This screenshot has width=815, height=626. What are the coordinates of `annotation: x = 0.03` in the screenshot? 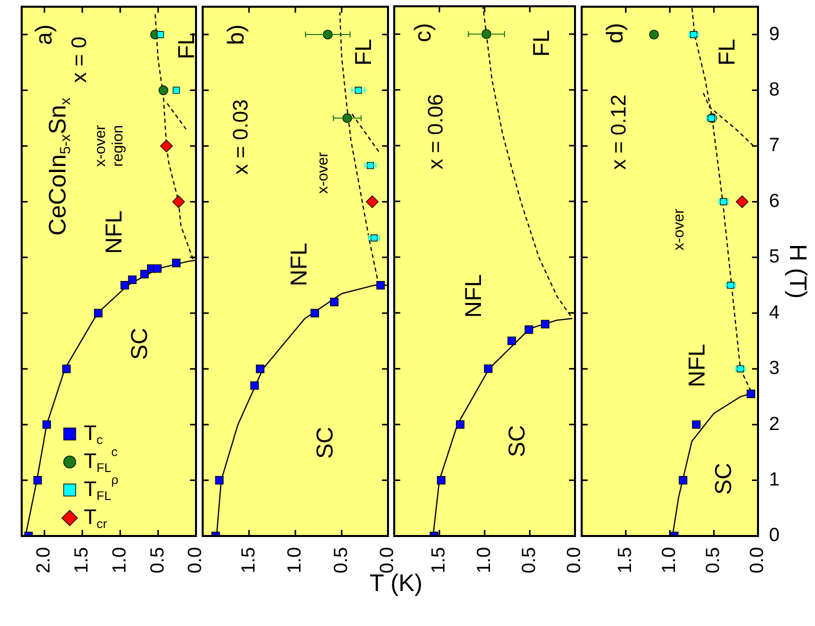 It's located at (240, 137).